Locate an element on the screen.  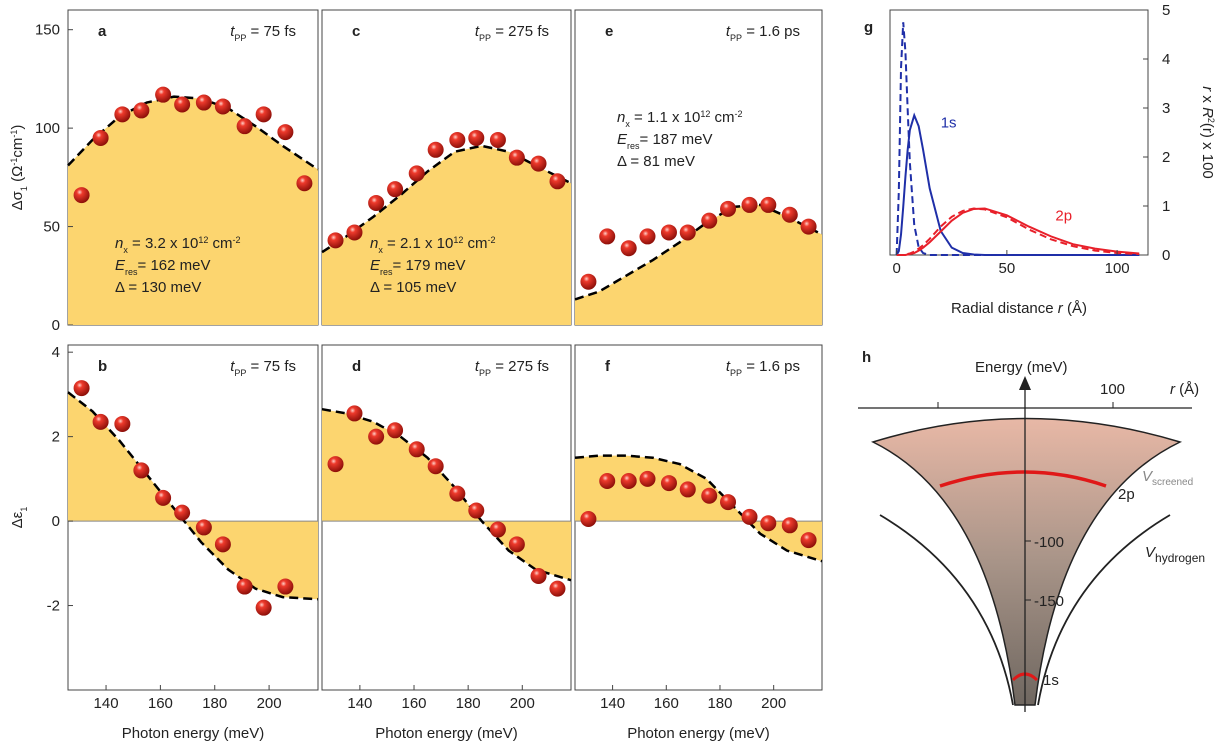
text-part: (Å) is located at coordinates (1075, 308).